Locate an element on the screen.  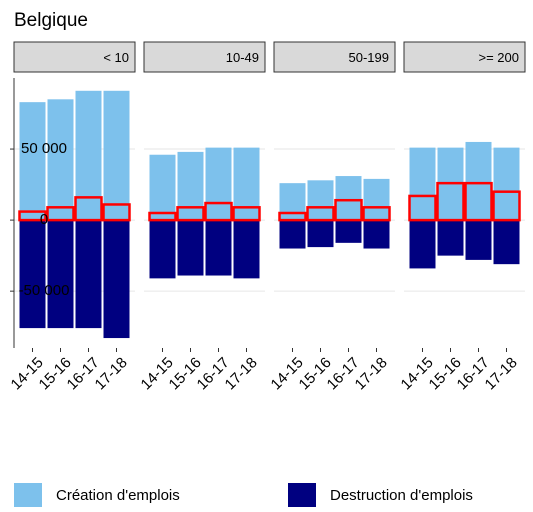
chart-title: Belgique is located at coordinates (51, 20).